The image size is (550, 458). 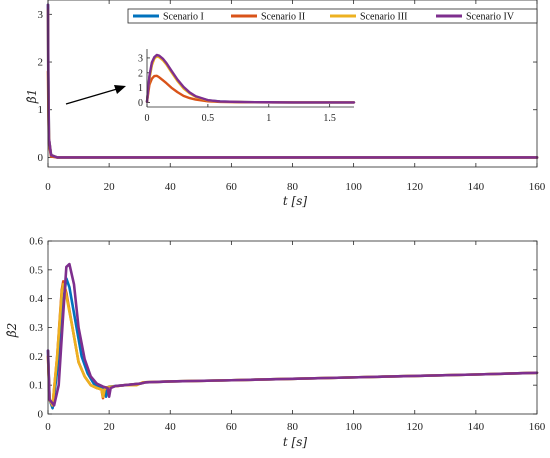 I want to click on legend-label-scenario-ii: Scenario II, so click(x=283, y=17).